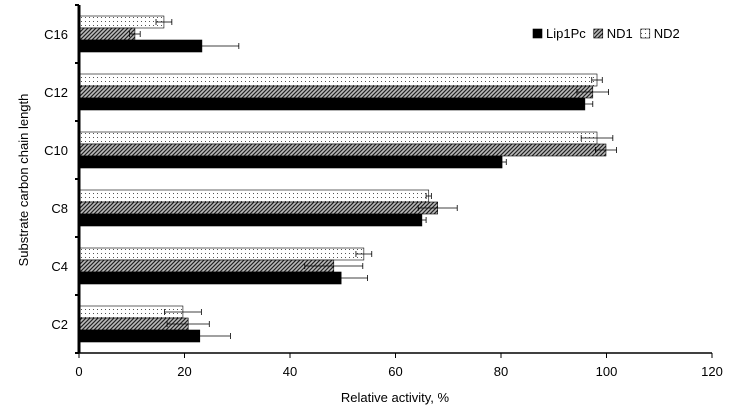  Describe the element at coordinates (56, 34) in the screenshot. I see `y-tick-label: C16` at that location.